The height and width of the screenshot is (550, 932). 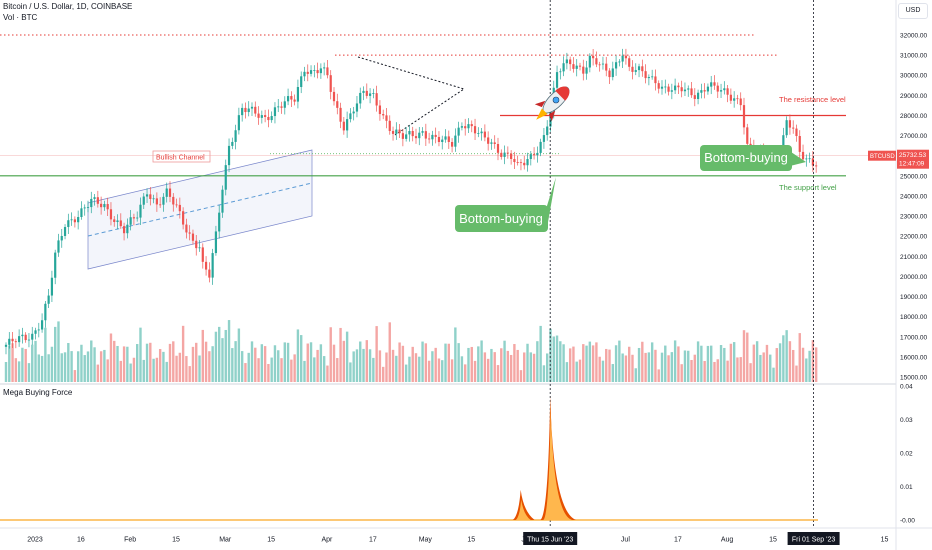 I want to click on bullish-channel: Bullish Channel, so click(x=200, y=209).